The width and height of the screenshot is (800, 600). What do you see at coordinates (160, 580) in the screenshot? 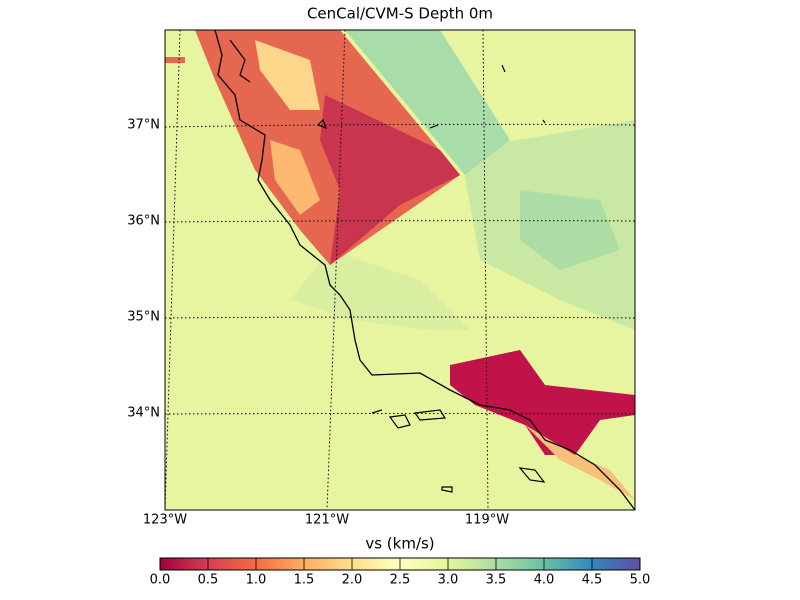
I see `colorbar-tick-label: 0.0` at bounding box center [160, 580].